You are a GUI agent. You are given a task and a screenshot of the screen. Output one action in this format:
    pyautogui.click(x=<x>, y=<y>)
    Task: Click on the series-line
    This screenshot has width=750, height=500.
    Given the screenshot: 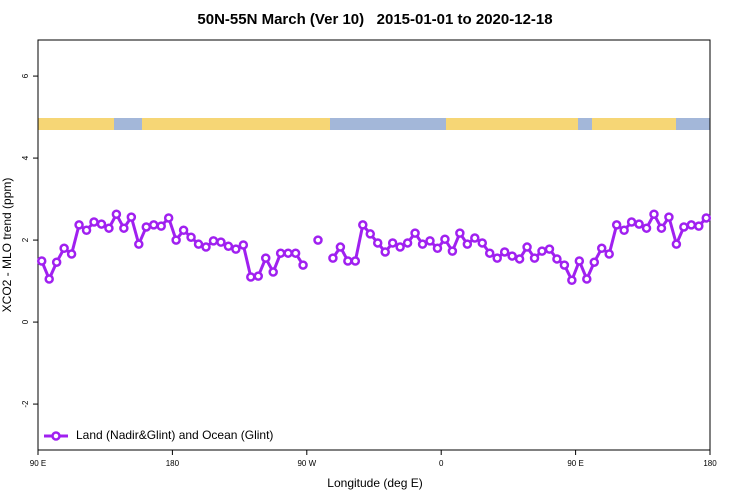 What is the action you would take?
    pyautogui.click(x=519, y=247)
    